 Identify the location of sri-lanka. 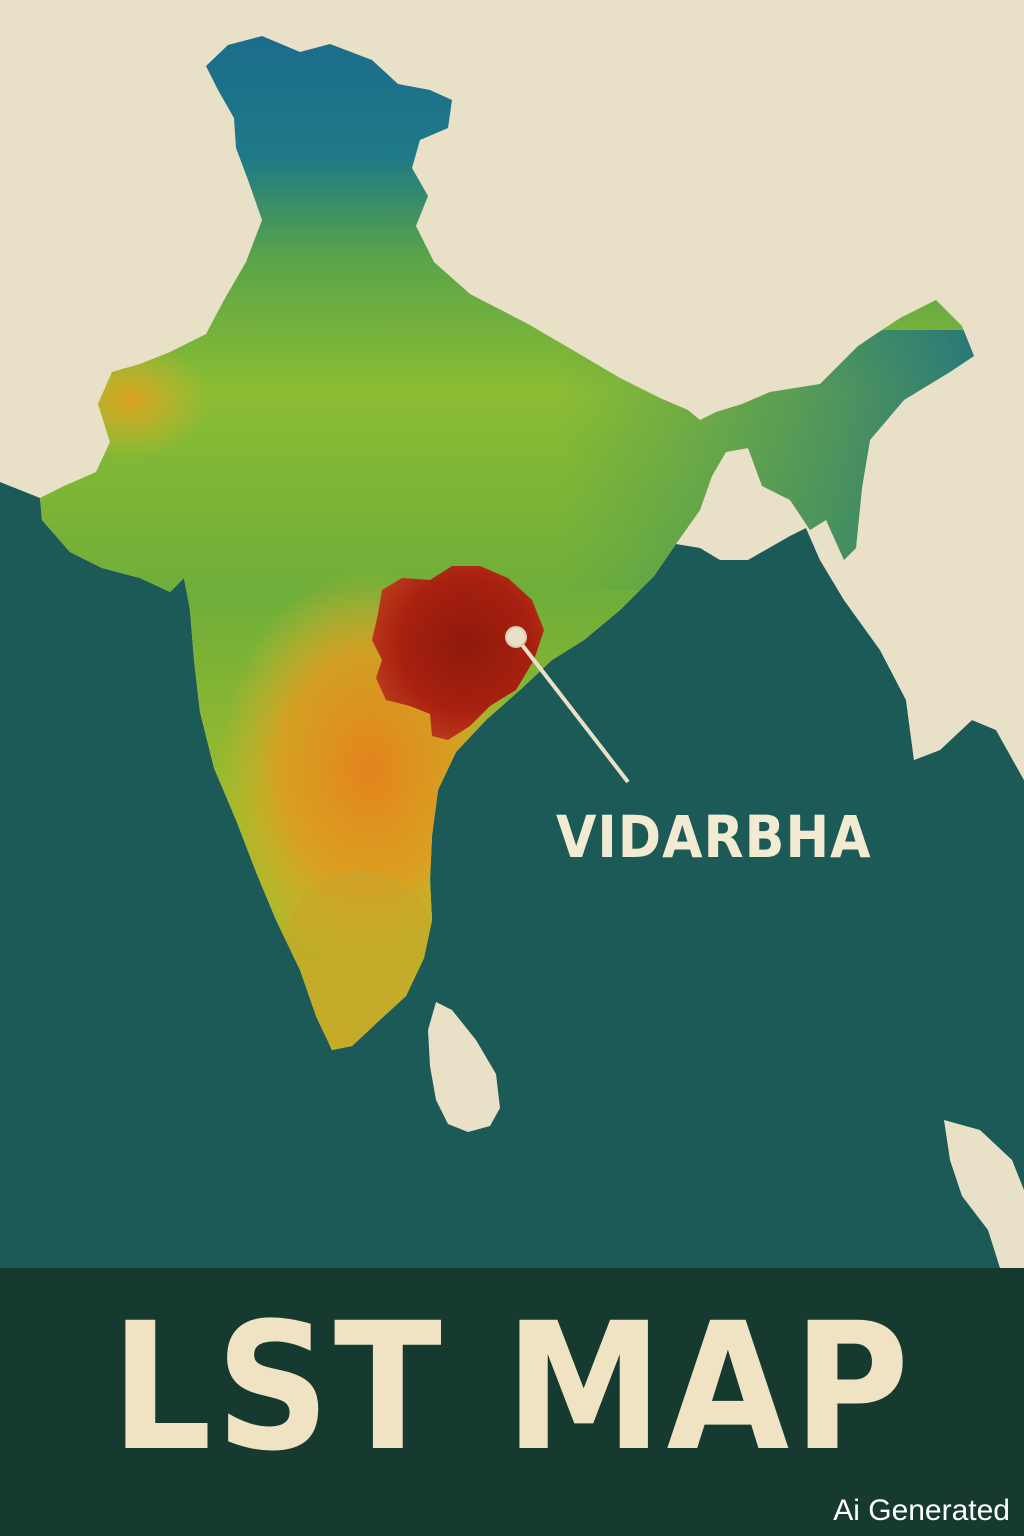
(464, 1067).